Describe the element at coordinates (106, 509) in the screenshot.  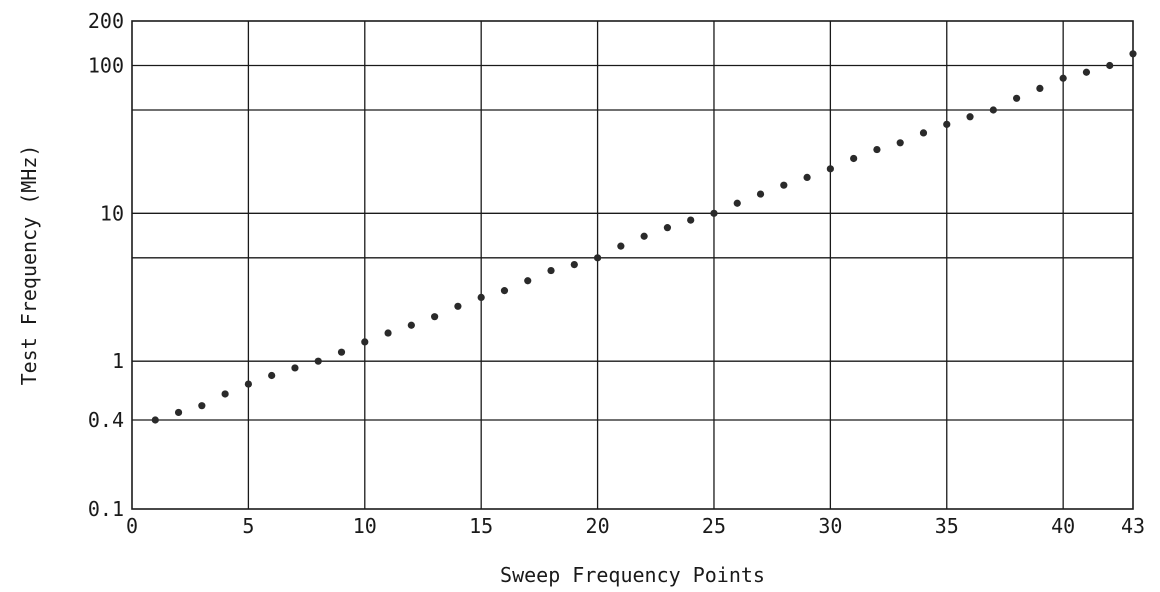
I see `y-tick-label: 0.1` at that location.